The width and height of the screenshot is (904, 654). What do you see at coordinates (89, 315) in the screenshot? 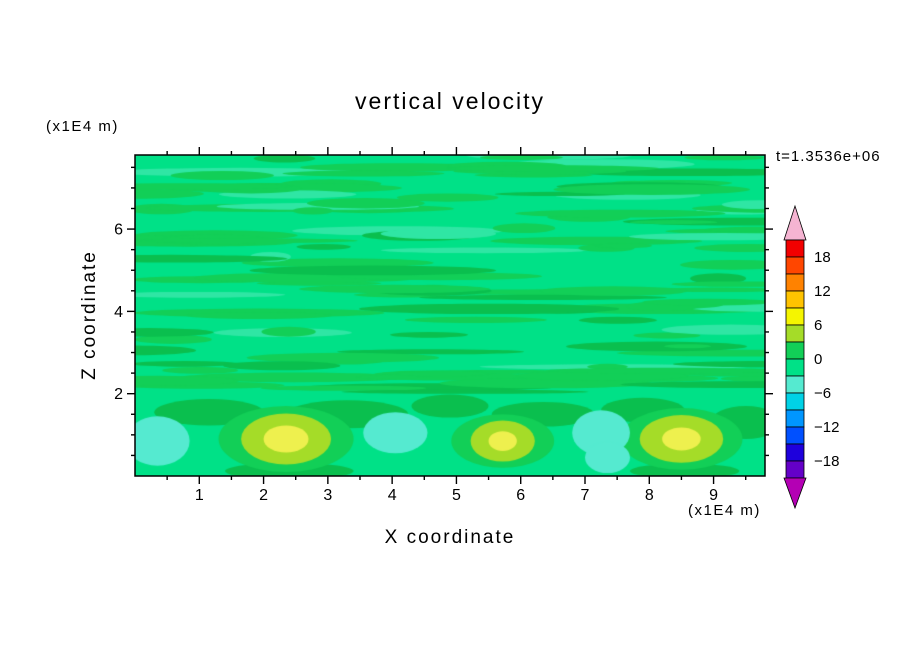
I see `y-axis-title: Z coordinate` at bounding box center [89, 315].